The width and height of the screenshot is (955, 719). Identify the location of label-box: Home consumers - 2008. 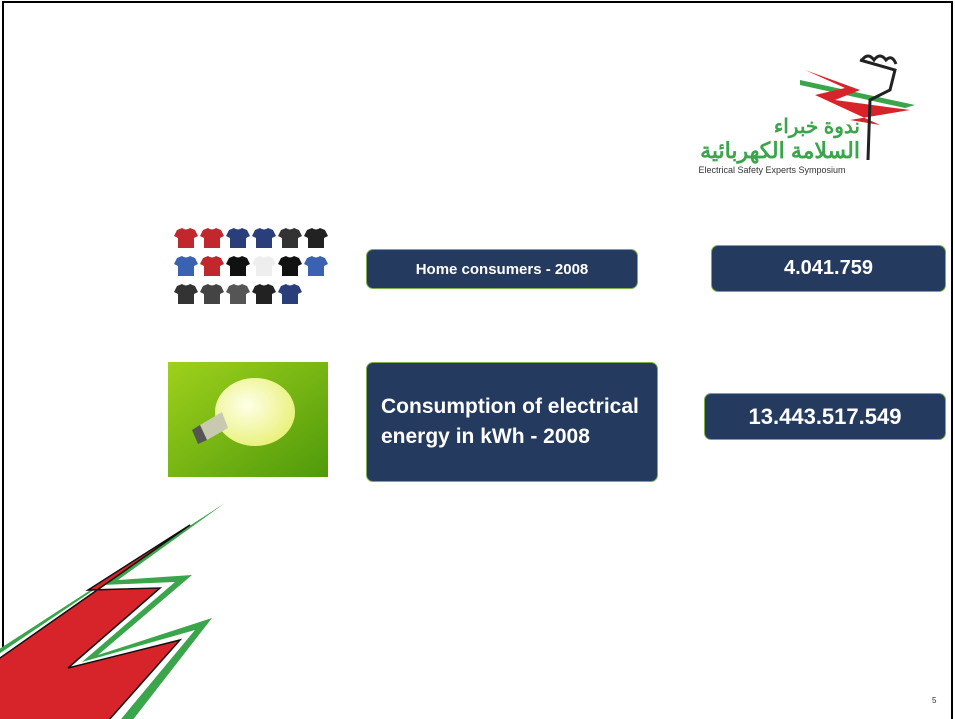
(502, 269).